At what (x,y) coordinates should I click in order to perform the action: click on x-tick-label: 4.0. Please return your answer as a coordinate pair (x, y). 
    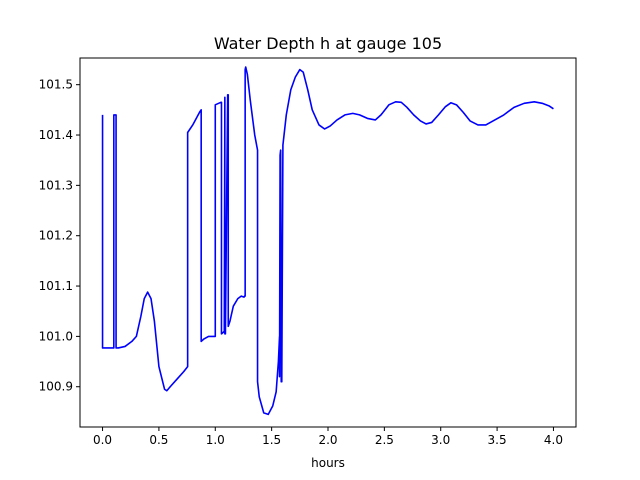
    Looking at the image, I should click on (553, 440).